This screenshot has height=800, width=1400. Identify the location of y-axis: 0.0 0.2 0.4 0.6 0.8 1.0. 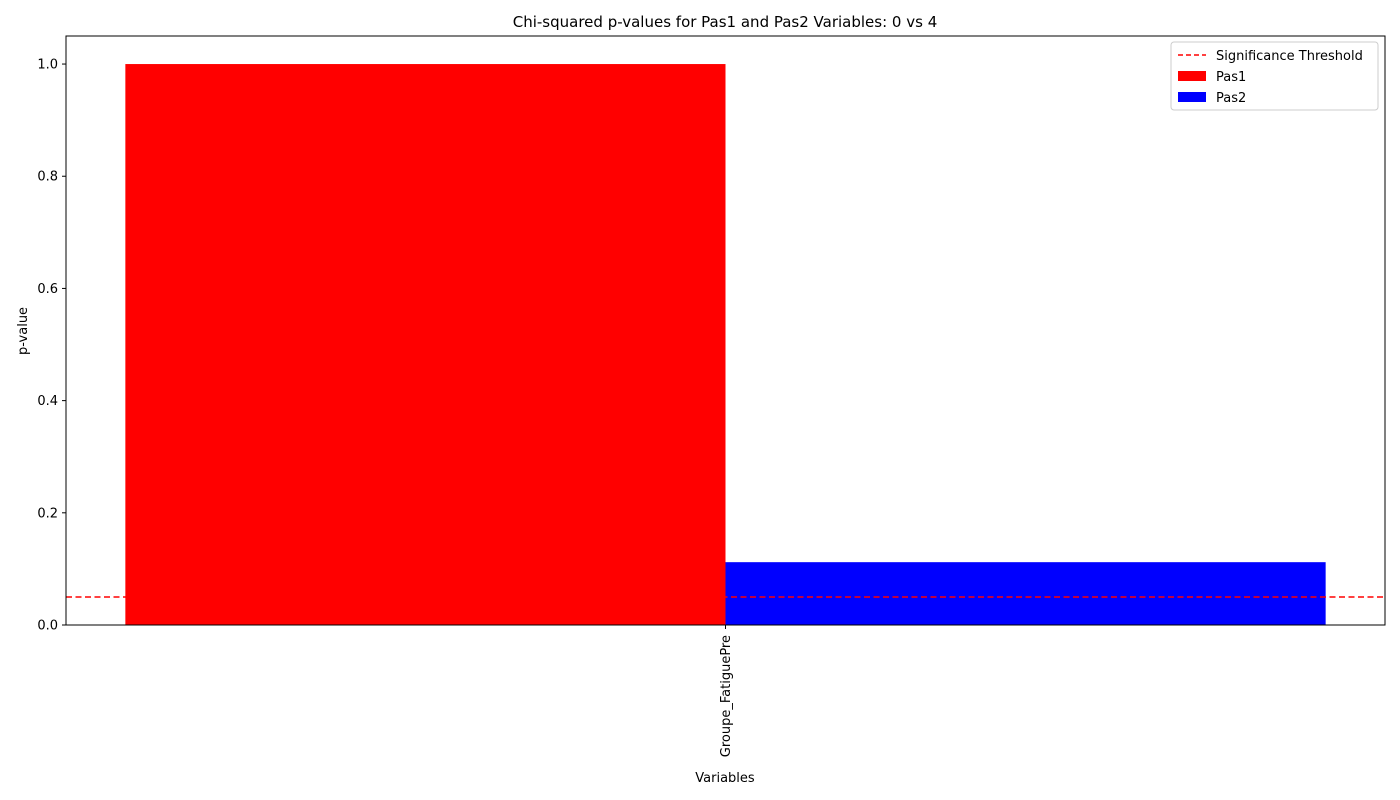
(51, 346).